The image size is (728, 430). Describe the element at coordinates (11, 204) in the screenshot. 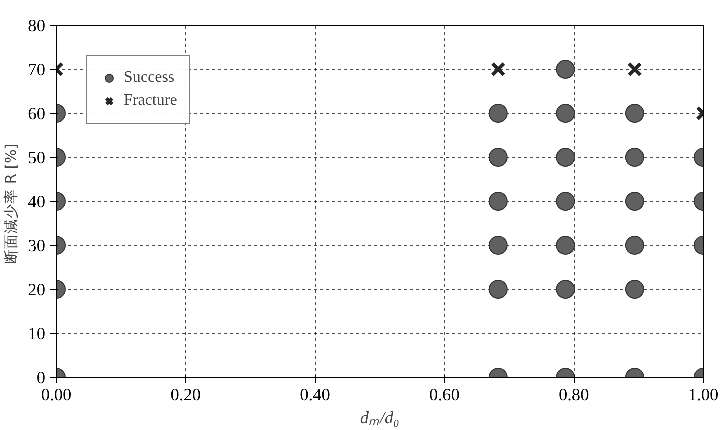

I see `y-axis-title: 断面減少率 R [%]` at that location.